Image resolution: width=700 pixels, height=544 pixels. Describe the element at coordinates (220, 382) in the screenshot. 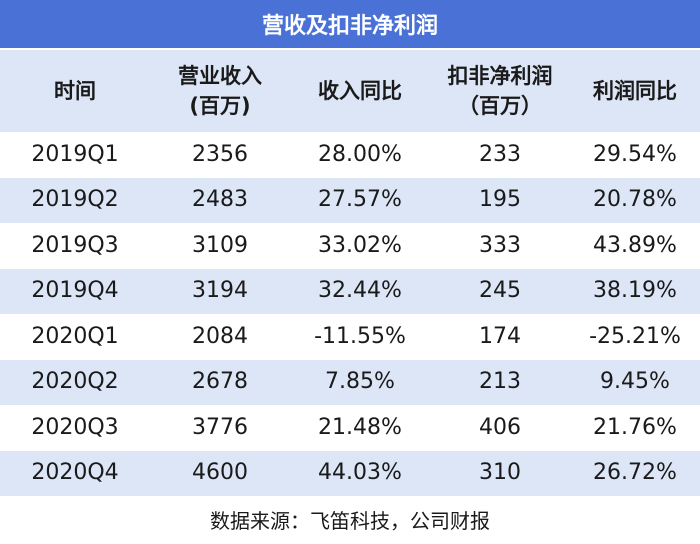

I see `cell-revenue: 2678` at that location.